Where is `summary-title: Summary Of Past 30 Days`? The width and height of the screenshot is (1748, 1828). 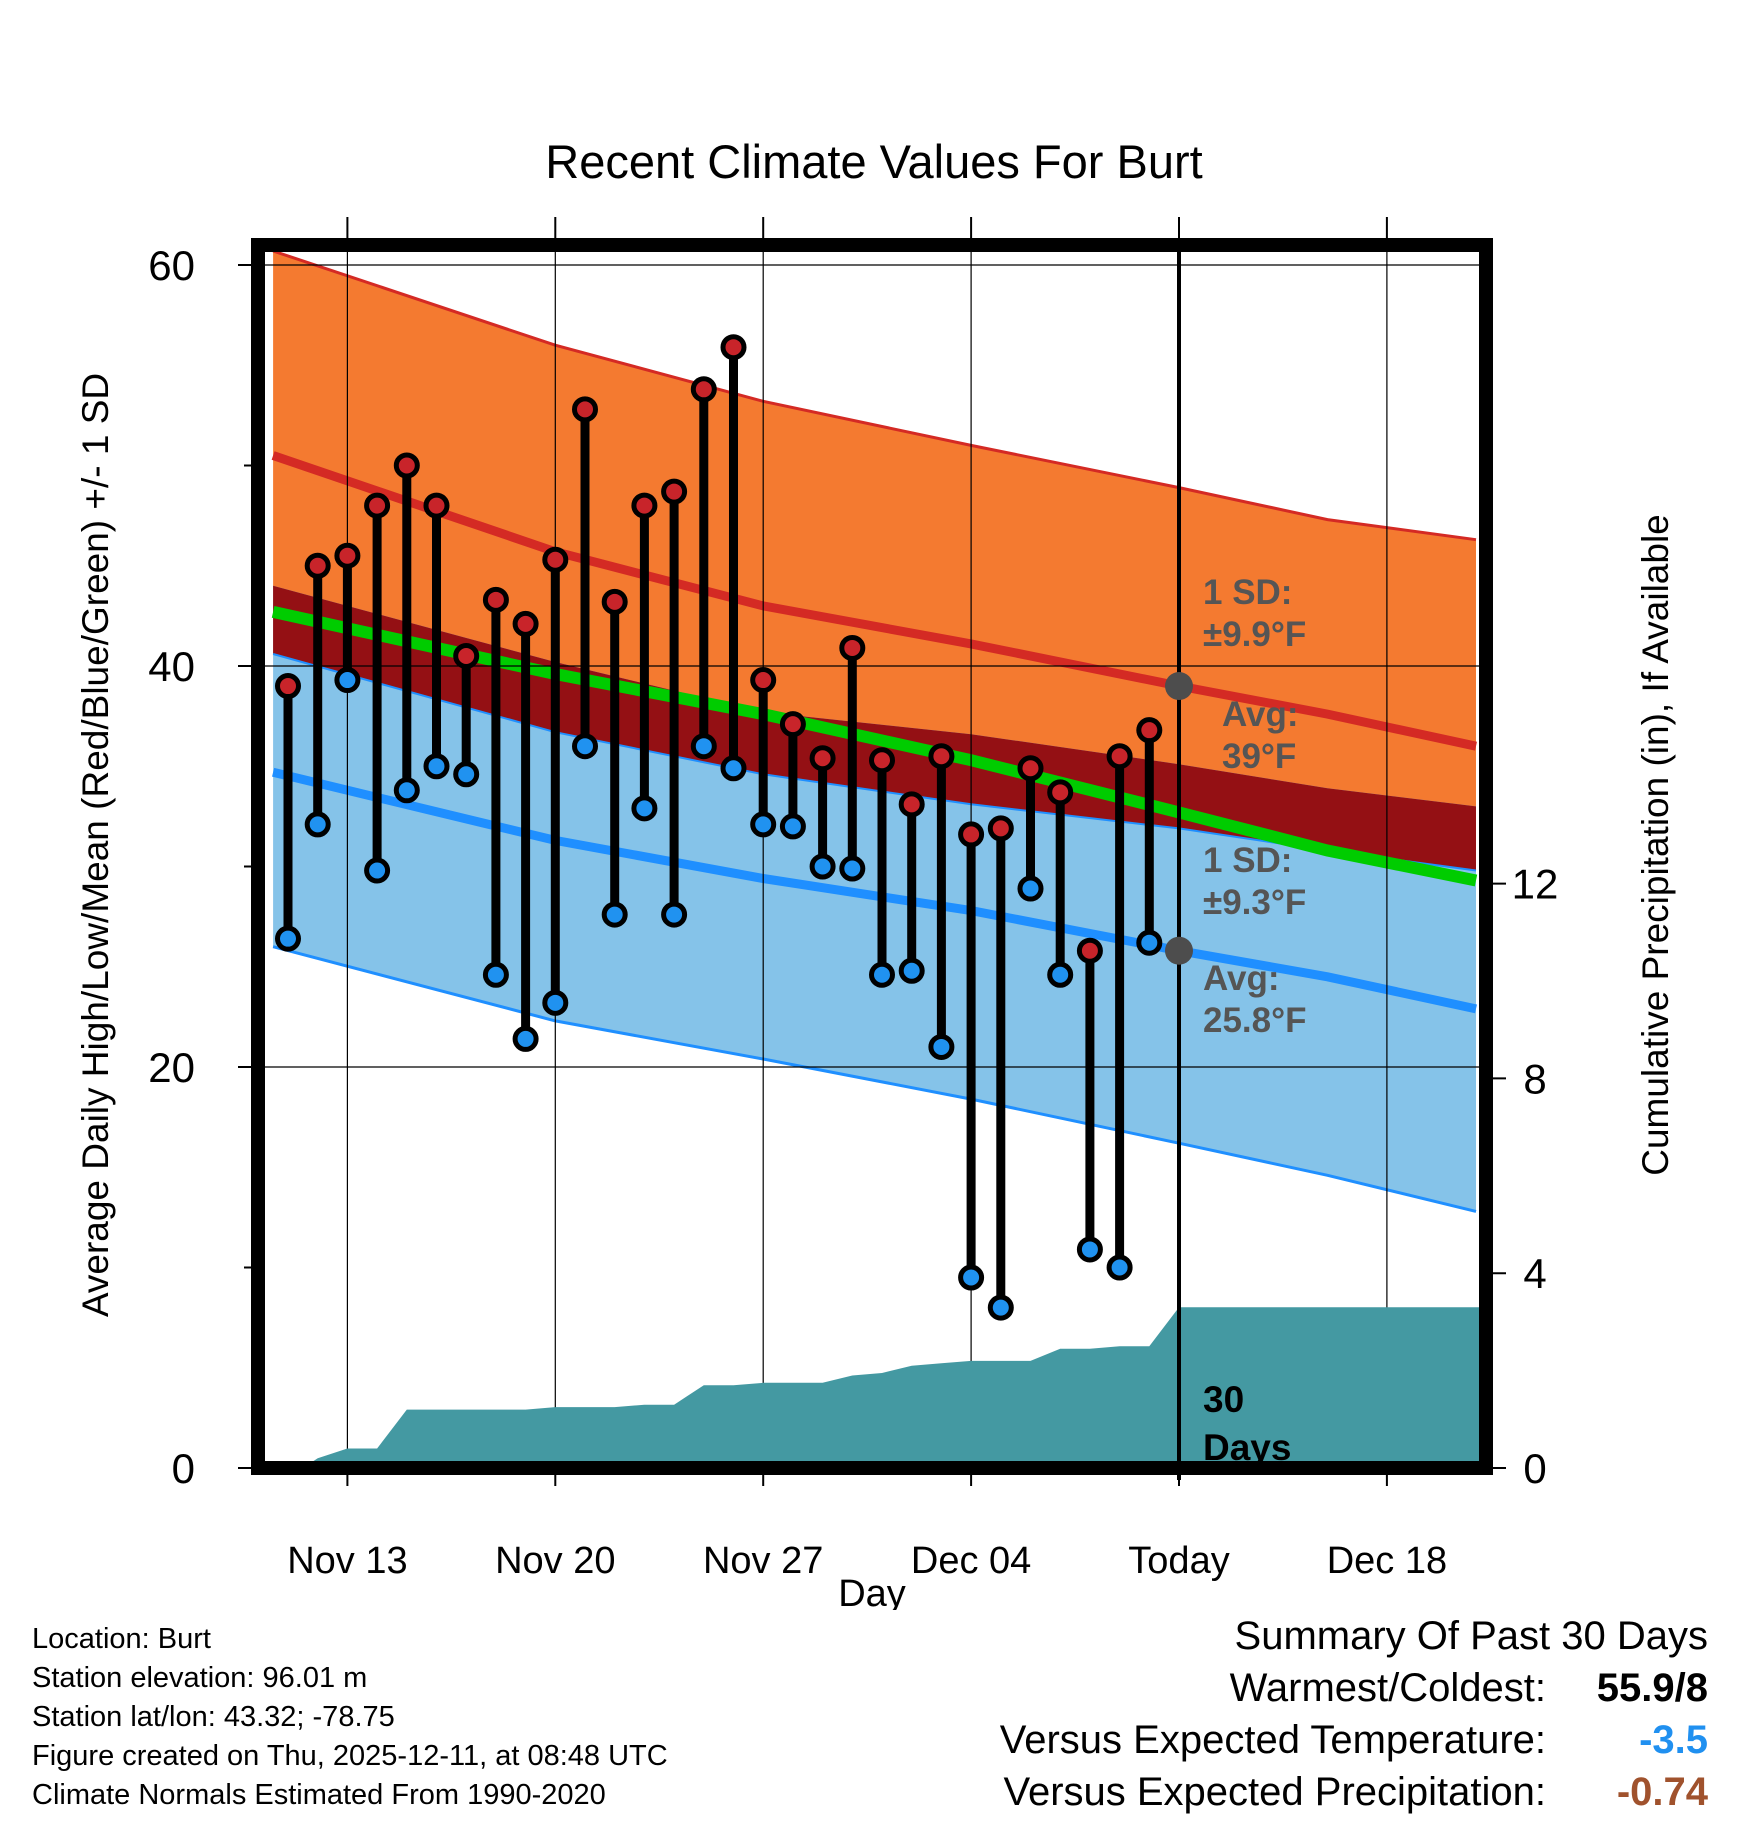
summary-title: Summary Of Past 30 Days is located at coordinates (1471, 1636).